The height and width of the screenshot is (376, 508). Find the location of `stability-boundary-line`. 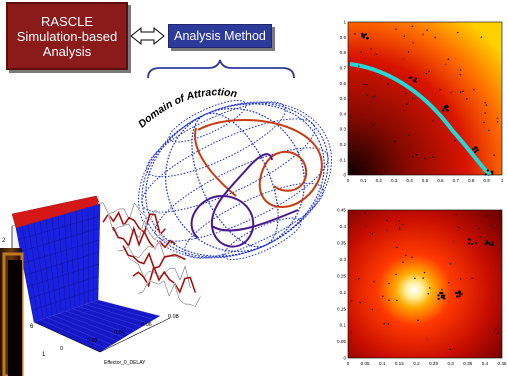

stability-boundary-line is located at coordinates (420, 119).